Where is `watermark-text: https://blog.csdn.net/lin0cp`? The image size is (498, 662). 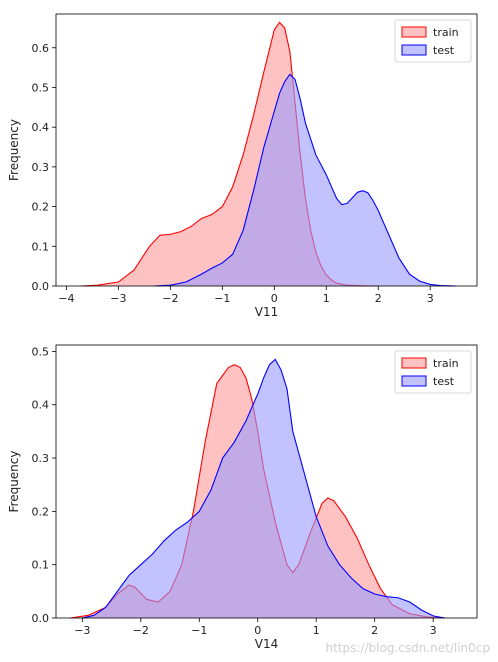
watermark-text: https://blog.csdn.net/lin0cp is located at coordinates (408, 648).